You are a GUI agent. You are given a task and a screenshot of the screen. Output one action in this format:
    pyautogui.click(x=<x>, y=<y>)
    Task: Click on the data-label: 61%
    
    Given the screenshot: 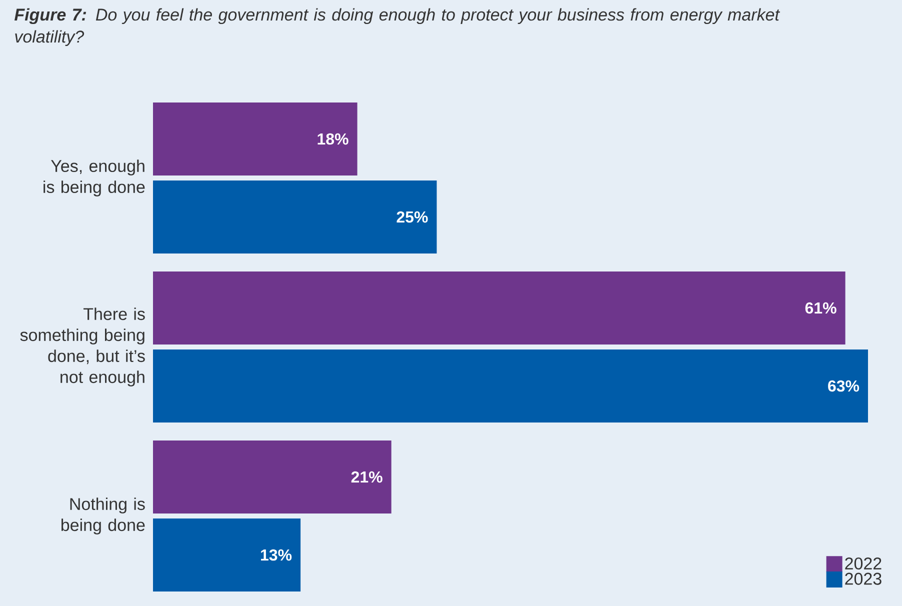 What is the action you would take?
    pyautogui.click(x=820, y=308)
    